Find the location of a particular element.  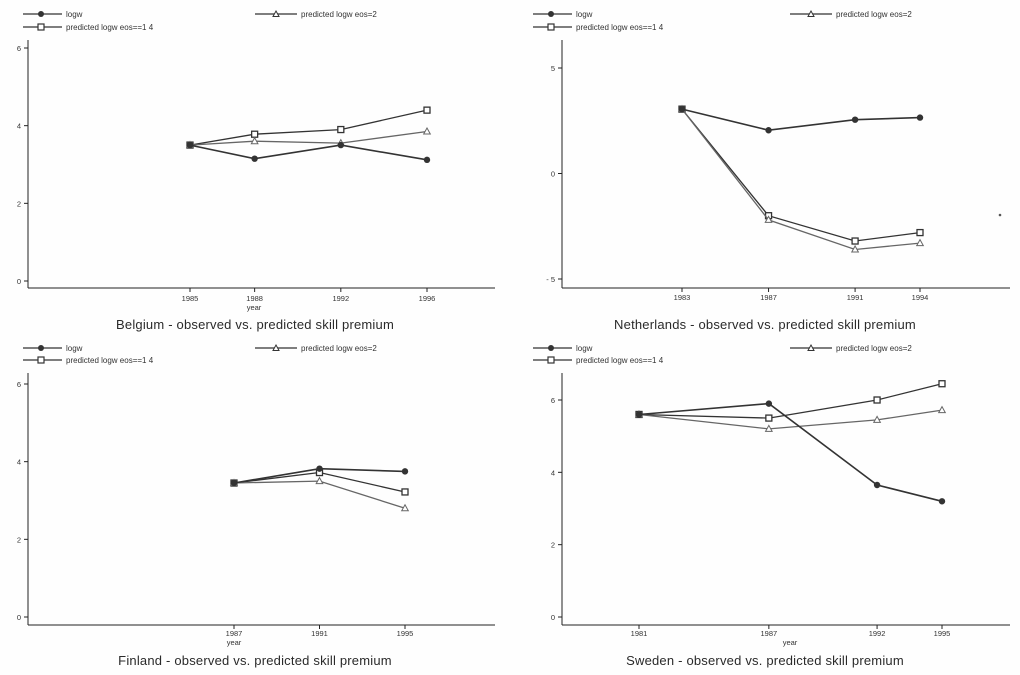

y-tick-label-belgium: 0 is located at coordinates (19, 281).